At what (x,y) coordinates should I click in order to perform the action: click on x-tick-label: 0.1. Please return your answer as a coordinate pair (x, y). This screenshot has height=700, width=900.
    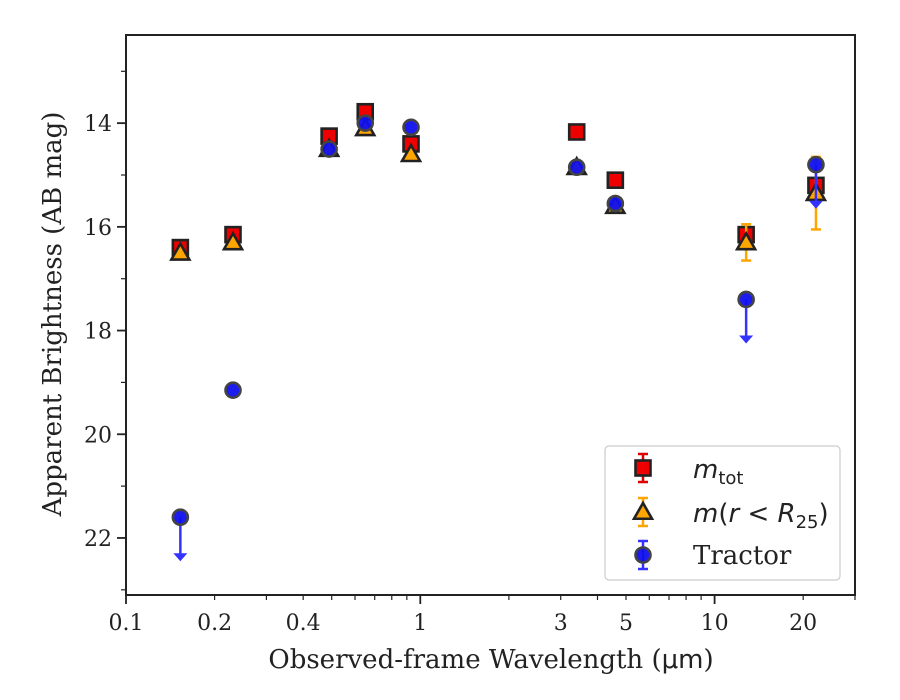
    Looking at the image, I should click on (126, 623).